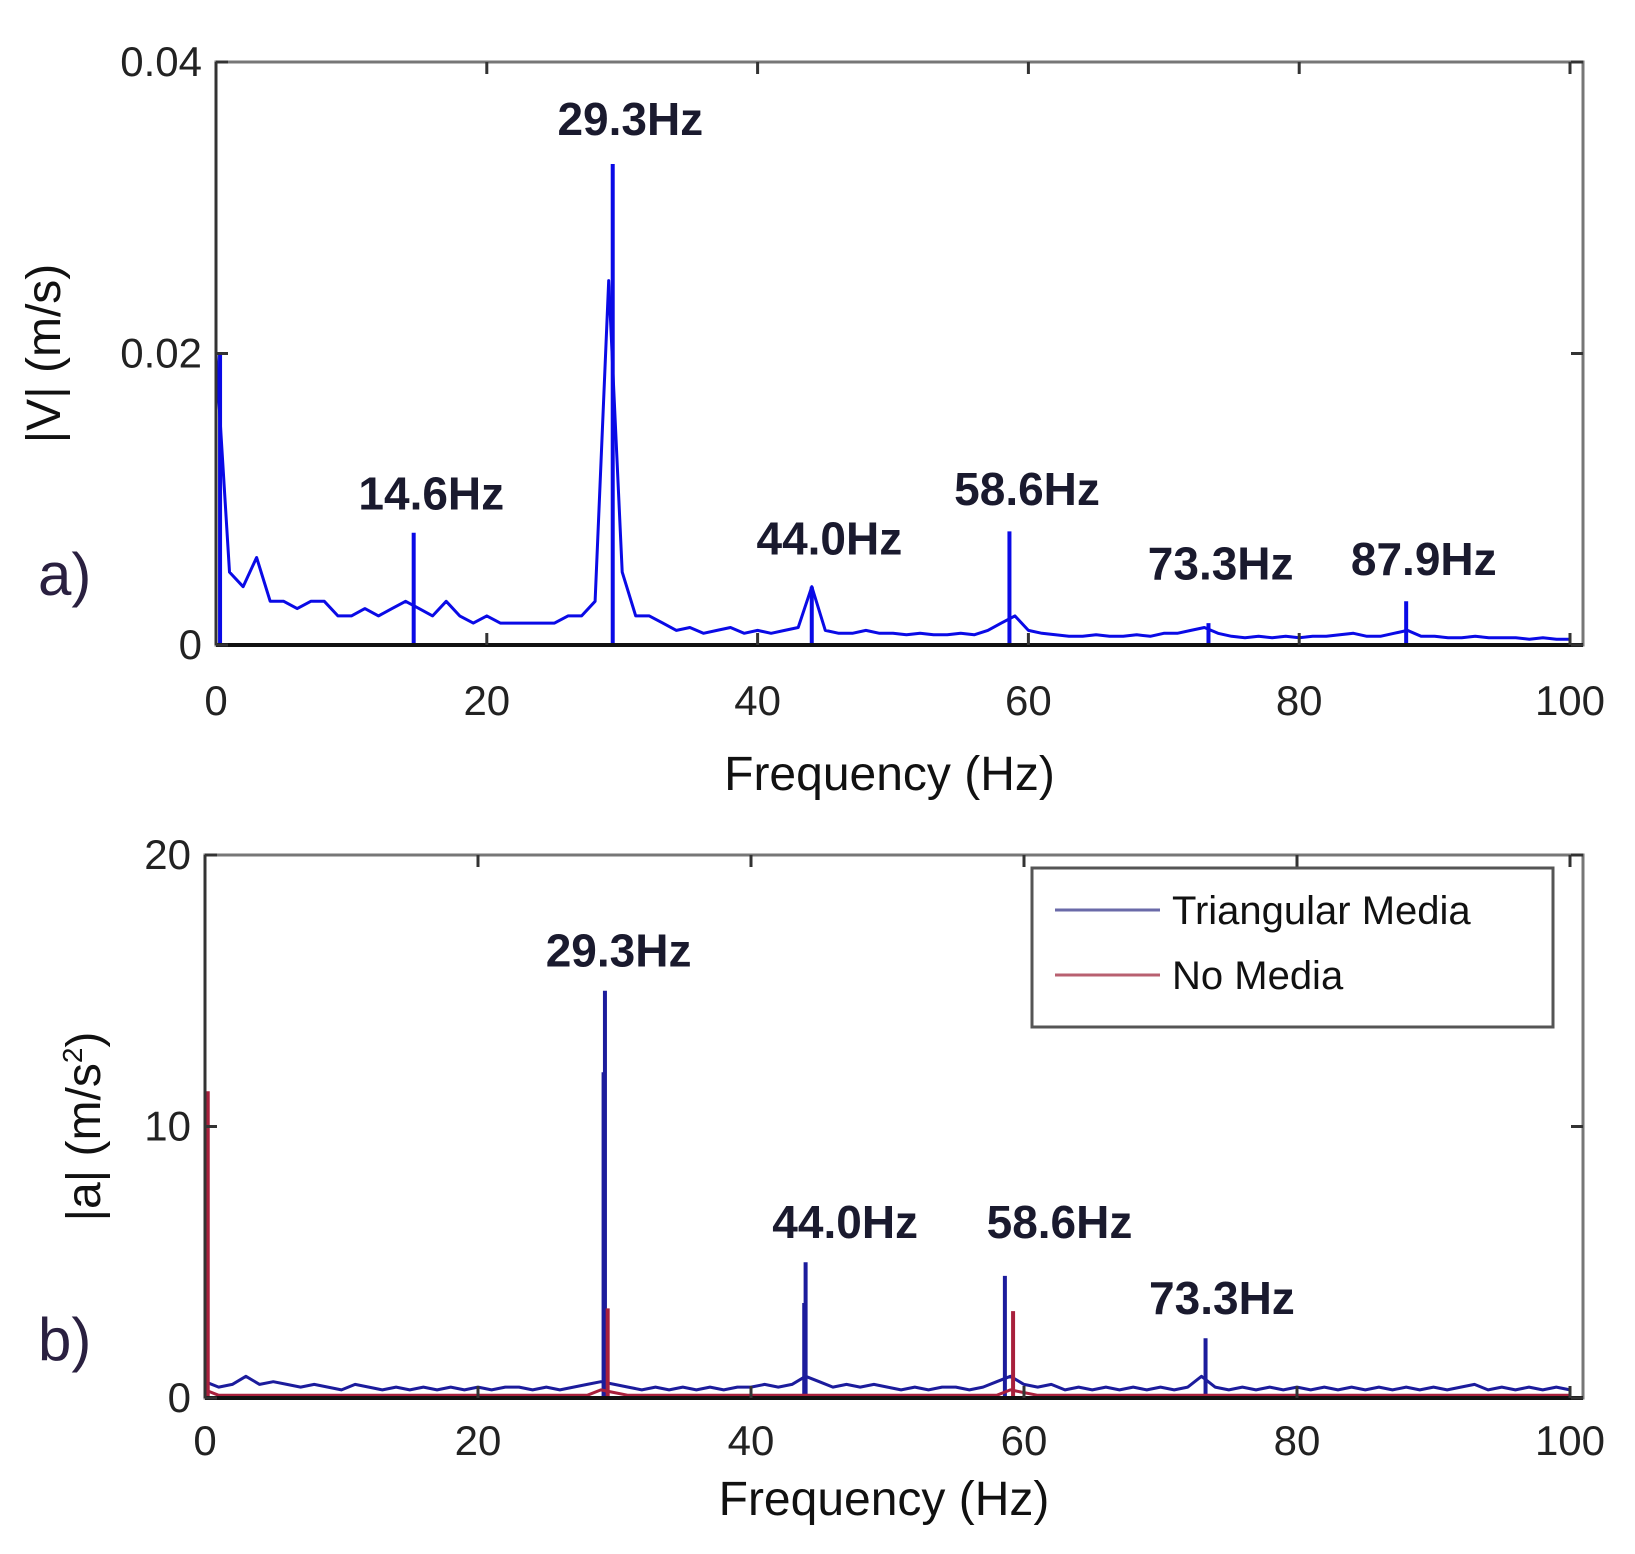 This screenshot has width=1635, height=1554. Describe the element at coordinates (1424, 559) in the screenshot. I see `peak-annotation: 87.9Hz` at that location.